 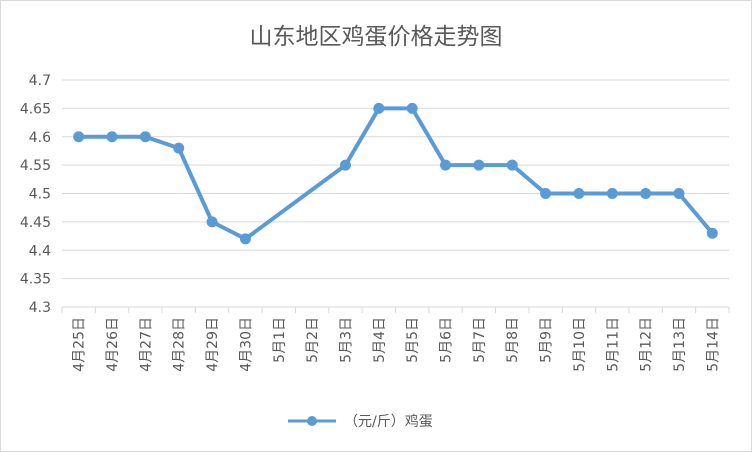 I want to click on x-tick-label: 5月13日, so click(x=680, y=344).